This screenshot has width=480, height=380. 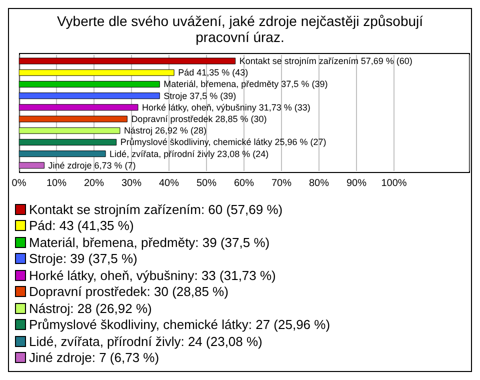 I want to click on category-label: Lidé, zvířata, přírodní živly 23,08 % (24), so click(x=189, y=153).